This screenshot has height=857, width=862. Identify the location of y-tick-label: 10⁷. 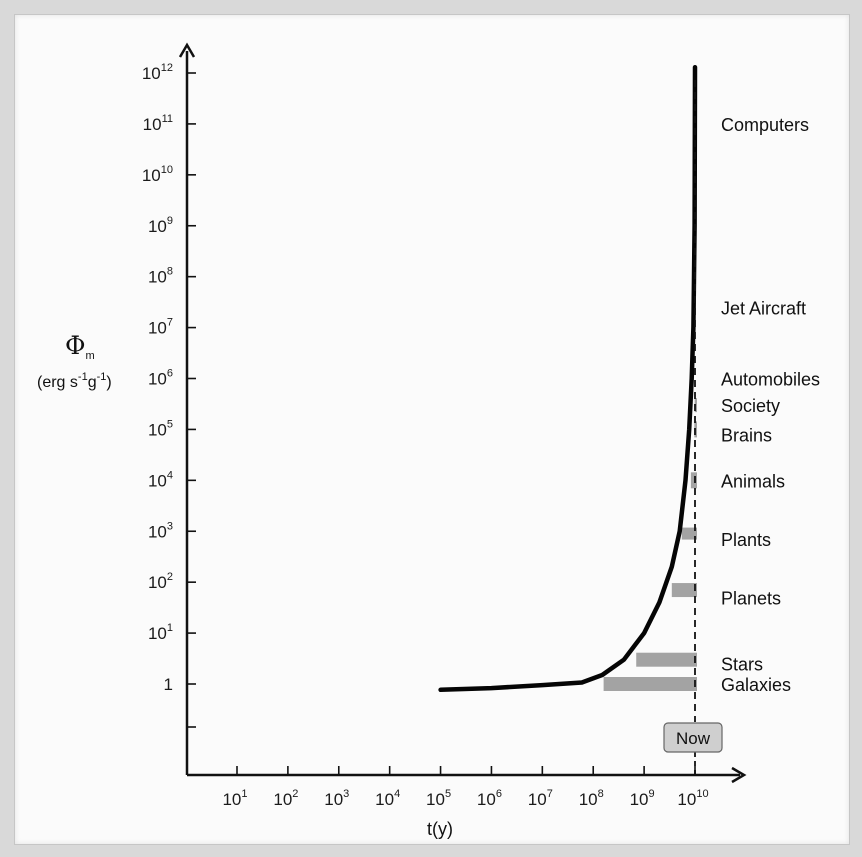
(160, 327).